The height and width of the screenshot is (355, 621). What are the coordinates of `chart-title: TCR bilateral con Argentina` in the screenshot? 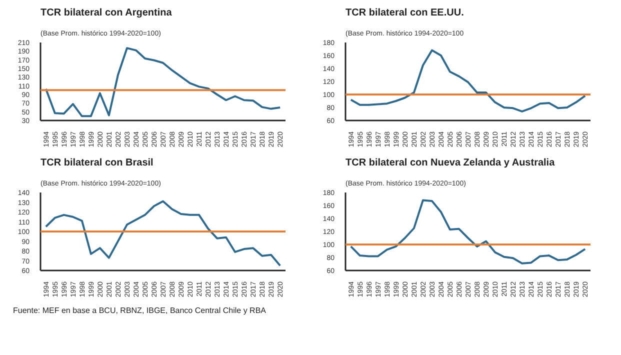 It's located at (106, 13).